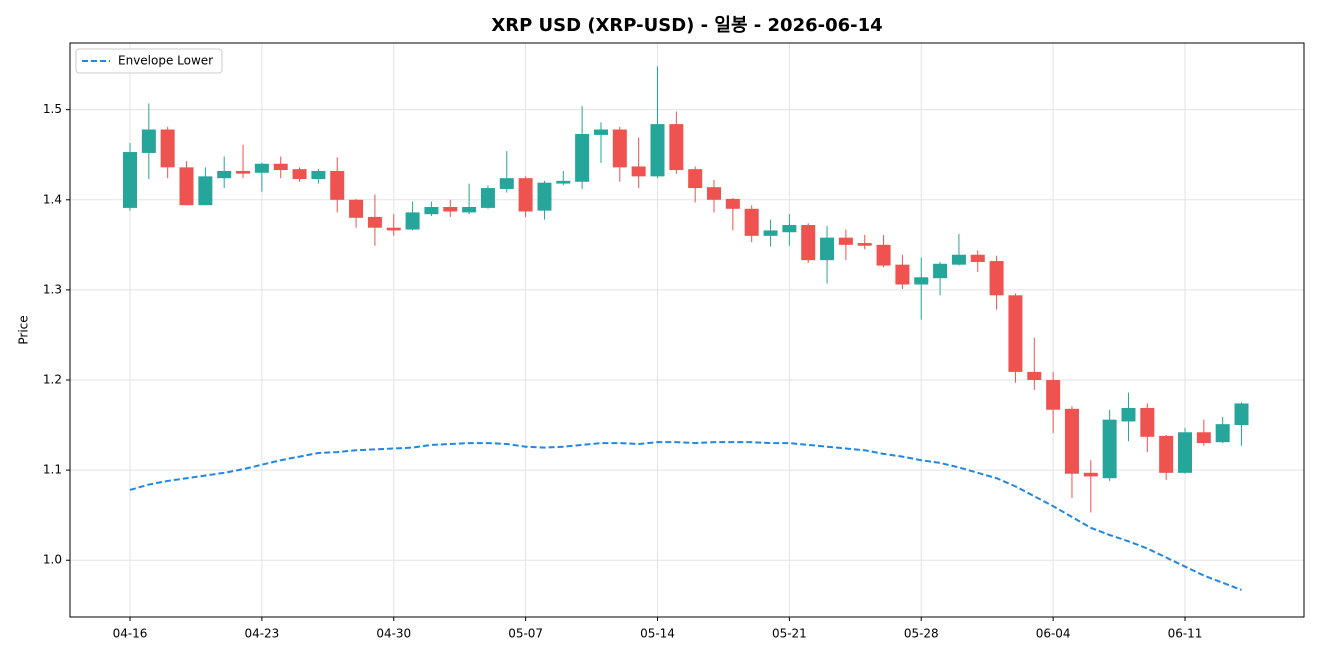  I want to click on y-tick-label: 1.2, so click(52, 380).